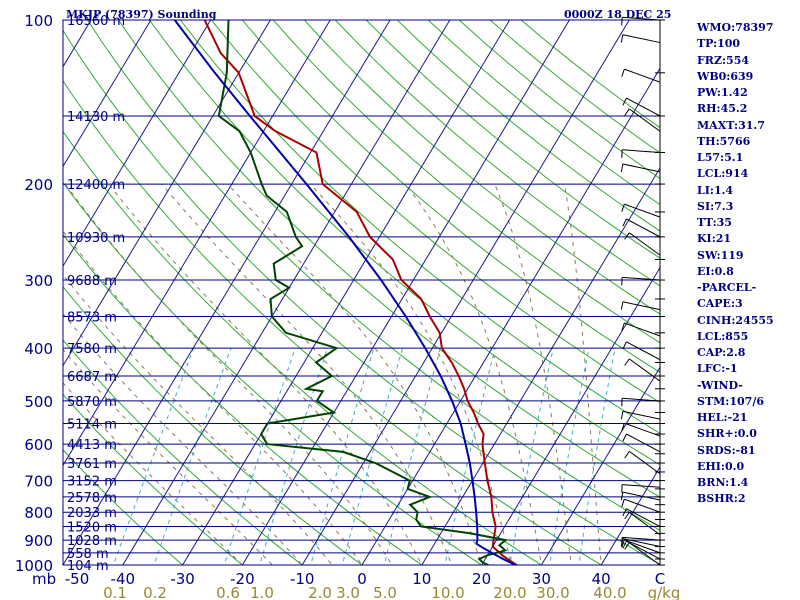 Image resolution: width=800 pixels, height=600 pixels. I want to click on stability-index-20: CAP:2.8, so click(721, 352).